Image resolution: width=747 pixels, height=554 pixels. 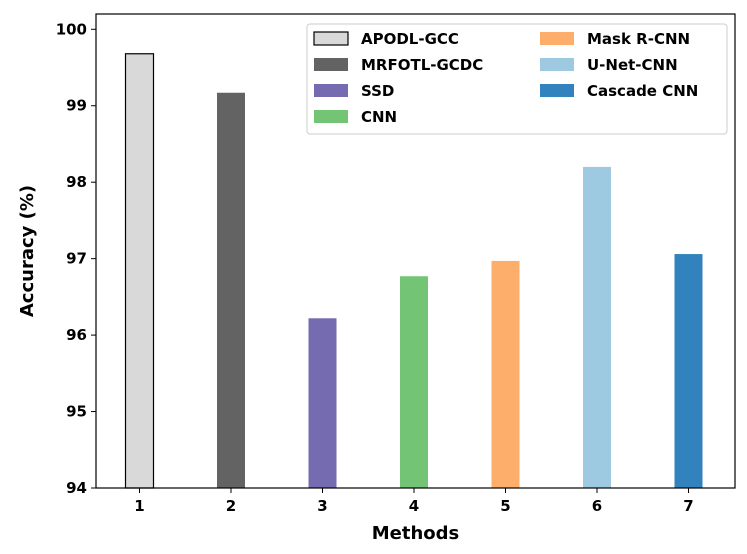 I want to click on bar-ssd, so click(x=322, y=403).